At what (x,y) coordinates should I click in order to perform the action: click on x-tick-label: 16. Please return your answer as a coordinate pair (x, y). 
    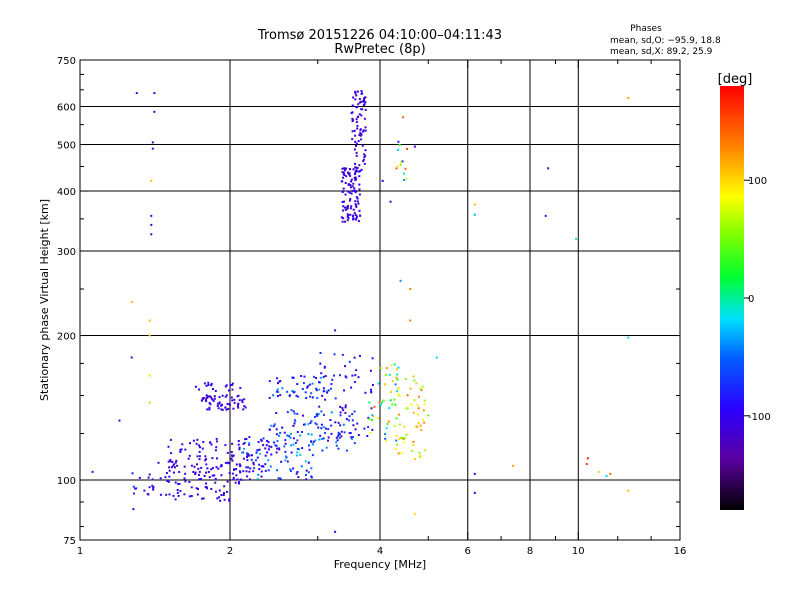
    Looking at the image, I should click on (680, 551).